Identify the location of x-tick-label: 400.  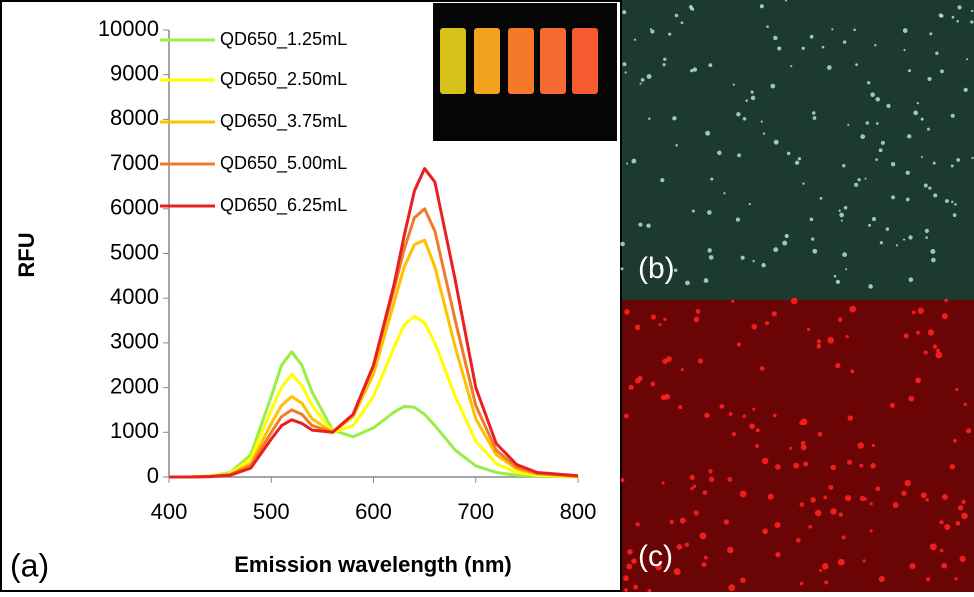
(169, 511).